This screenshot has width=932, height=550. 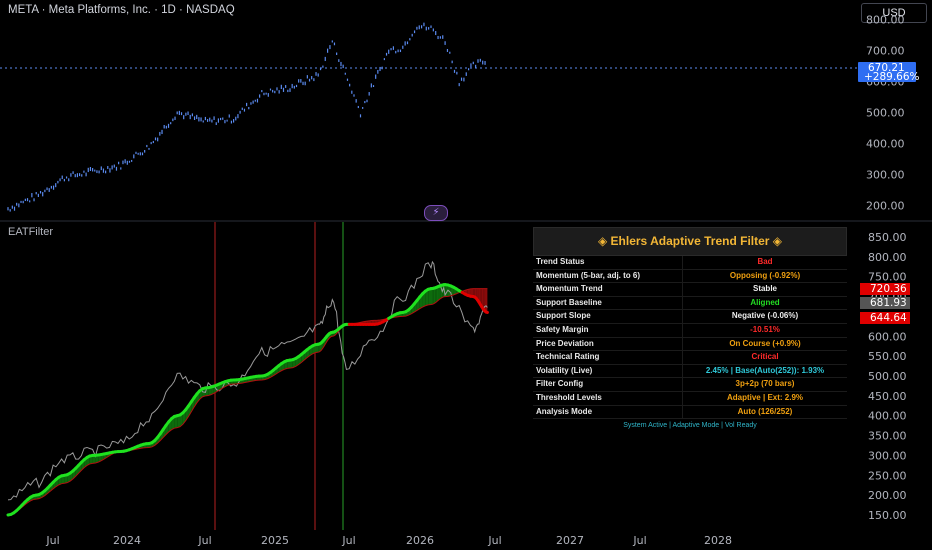 What do you see at coordinates (690, 344) in the screenshot?
I see `table-row: Price Deviation On Course (+0.9%)` at bounding box center [690, 344].